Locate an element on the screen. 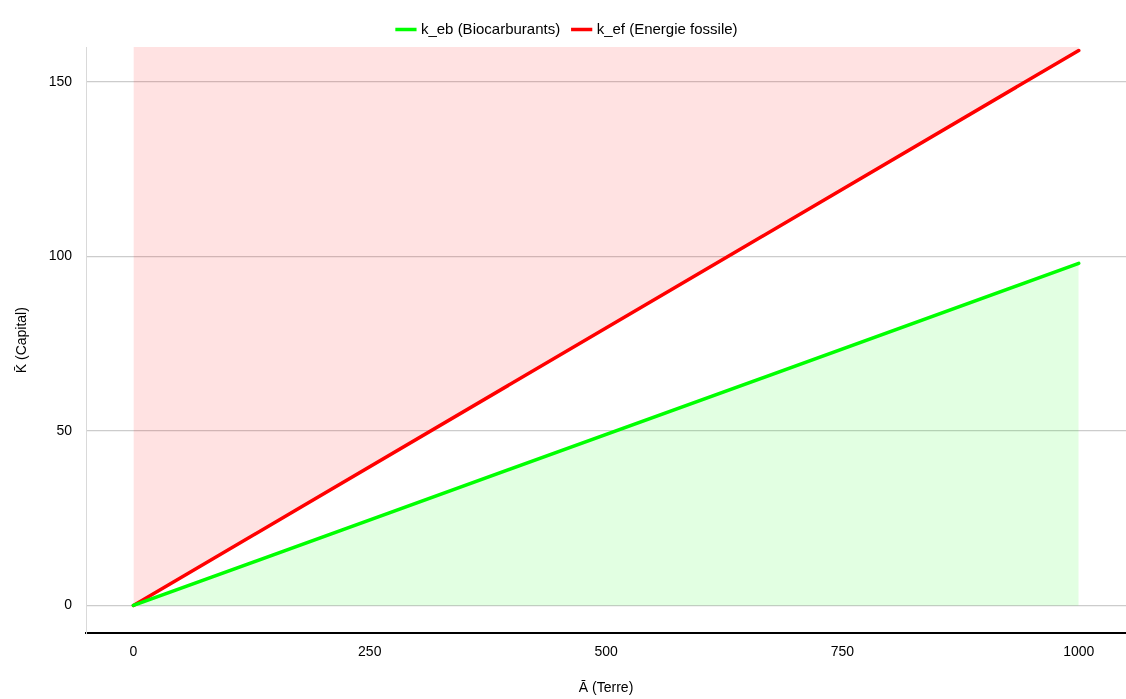 The width and height of the screenshot is (1126, 699). x-axis-title: Ā (Terre) is located at coordinates (606, 687).